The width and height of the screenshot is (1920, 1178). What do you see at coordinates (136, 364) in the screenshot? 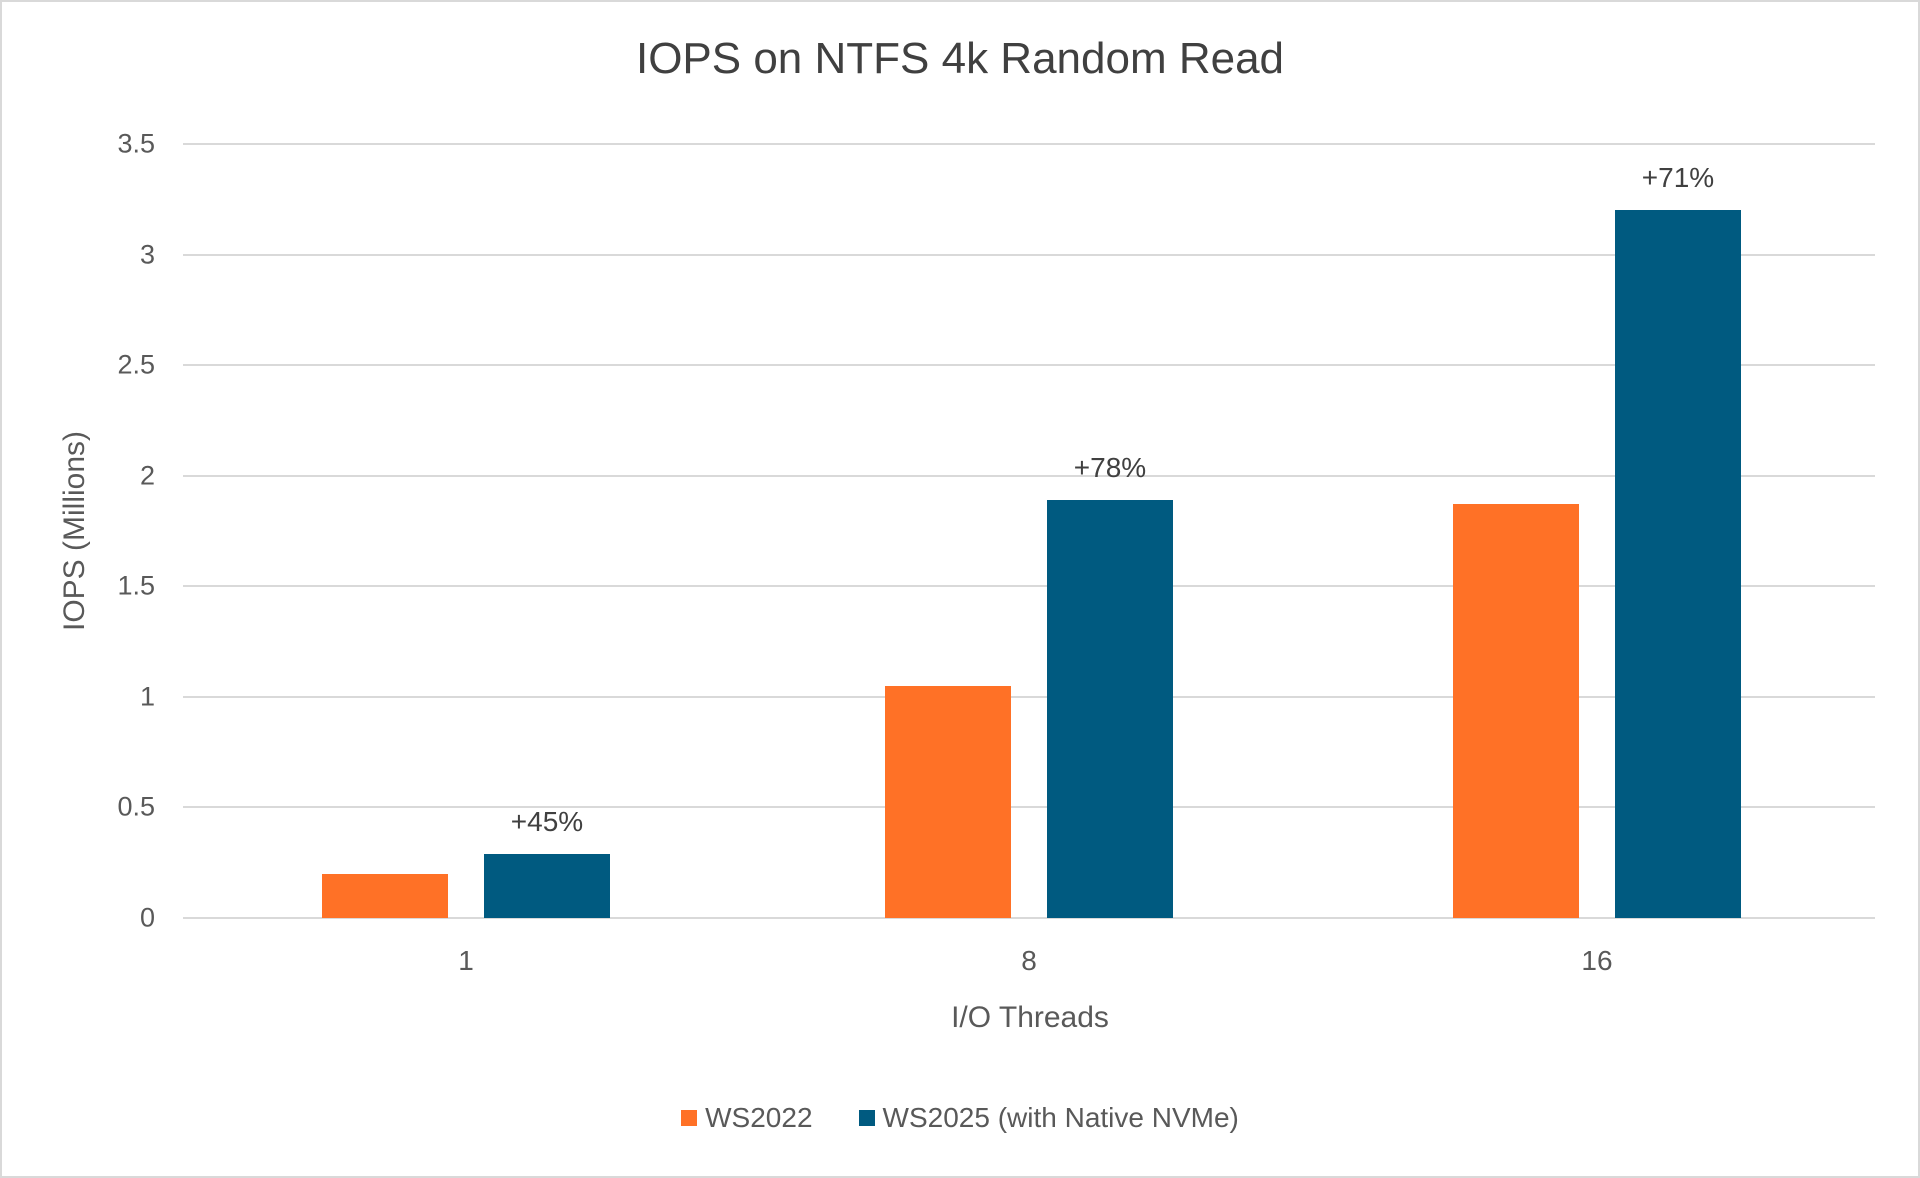
I see `y-tick-label: 2.5` at bounding box center [136, 364].